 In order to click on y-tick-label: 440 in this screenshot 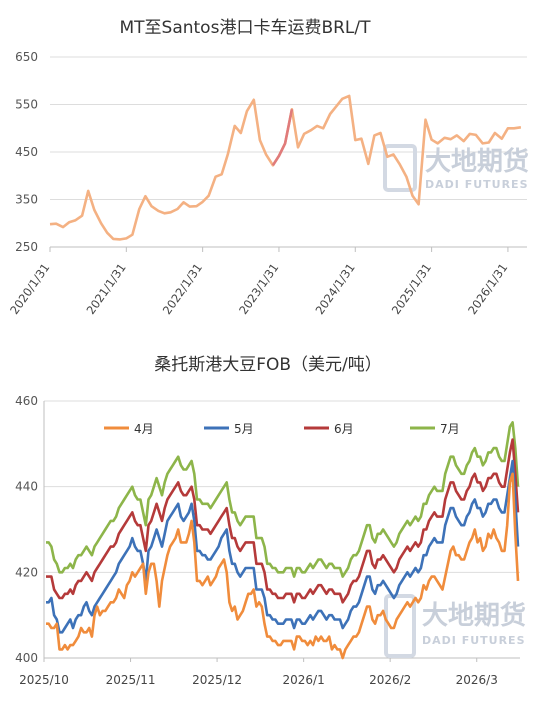, I will do `click(26, 487)`.